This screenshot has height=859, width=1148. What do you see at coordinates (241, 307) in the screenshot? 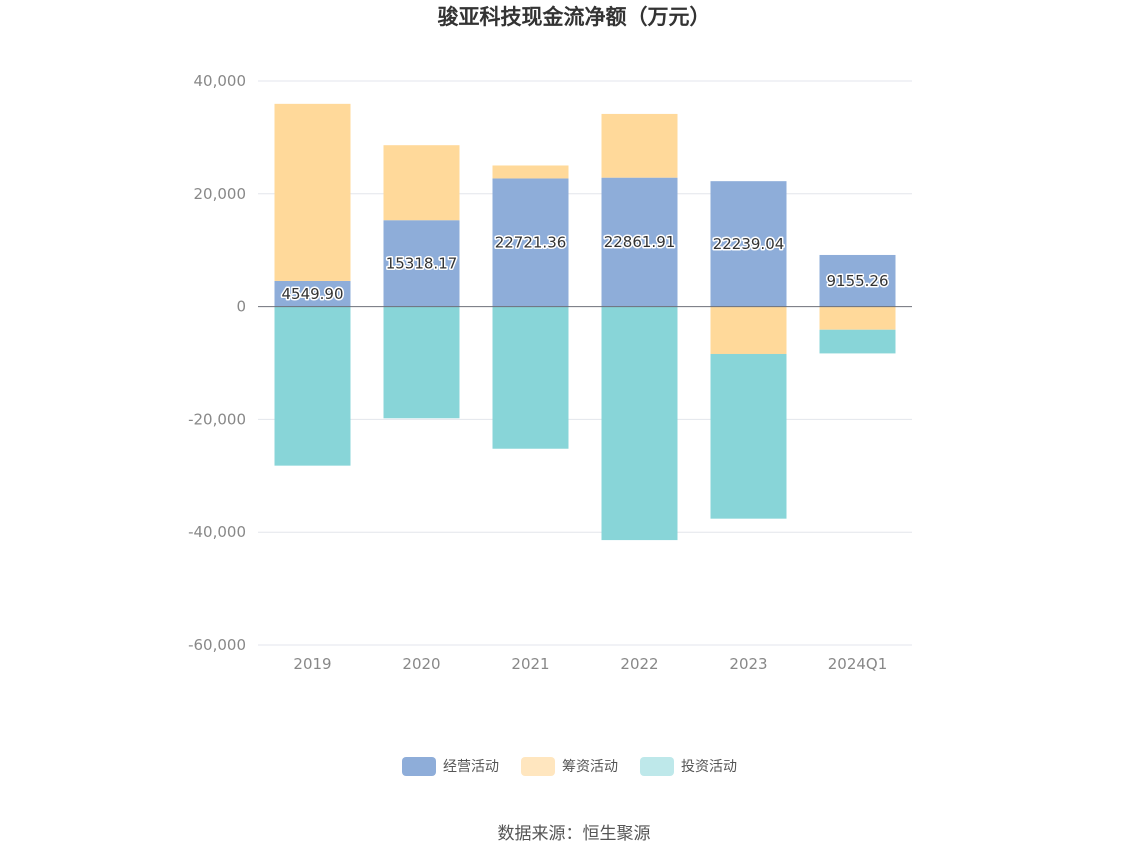
I see `y-tick-label: 0` at bounding box center [241, 307].